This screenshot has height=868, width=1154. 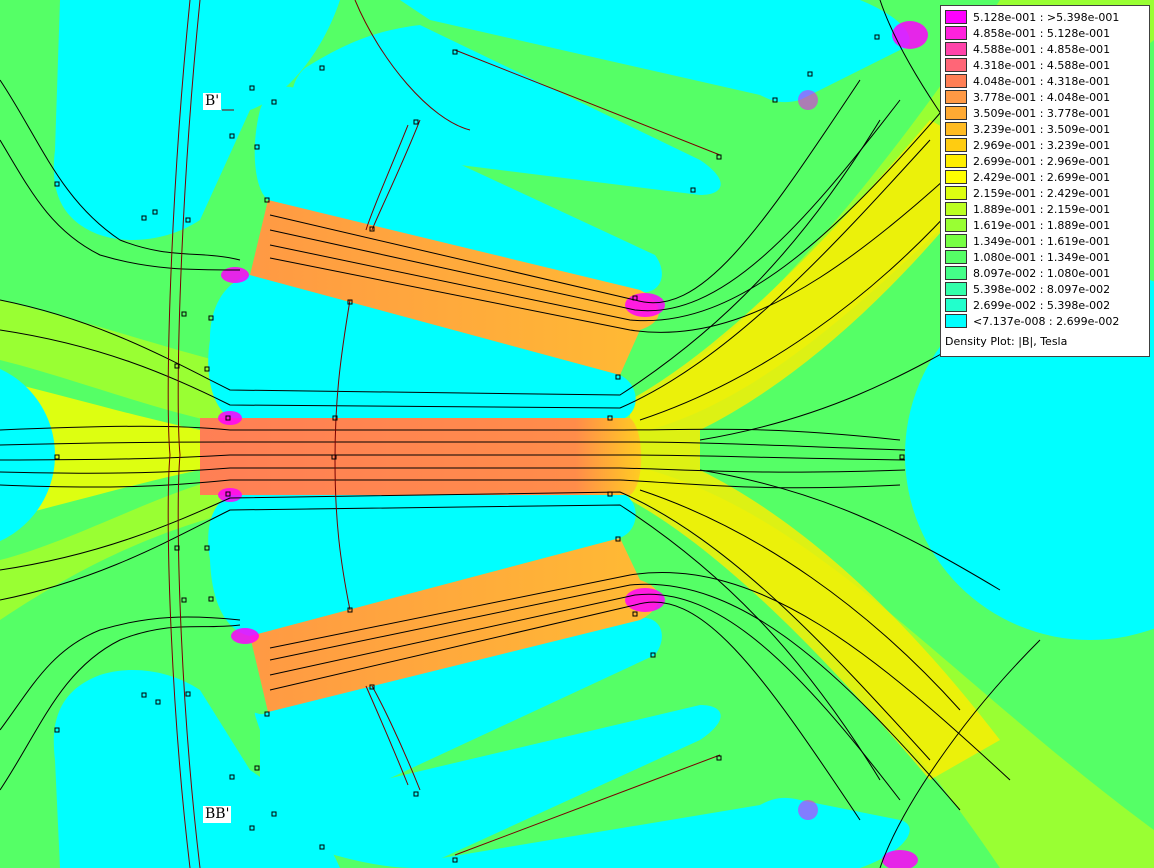 I want to click on legend-row: 1.889e-001 : 2.159e-001, so click(x=1045, y=209).